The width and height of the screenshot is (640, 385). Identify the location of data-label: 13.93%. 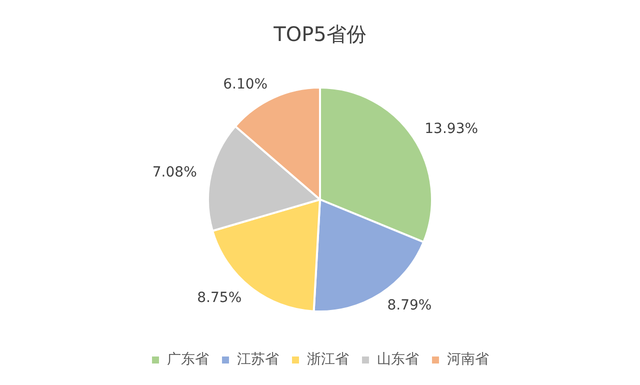
(451, 128).